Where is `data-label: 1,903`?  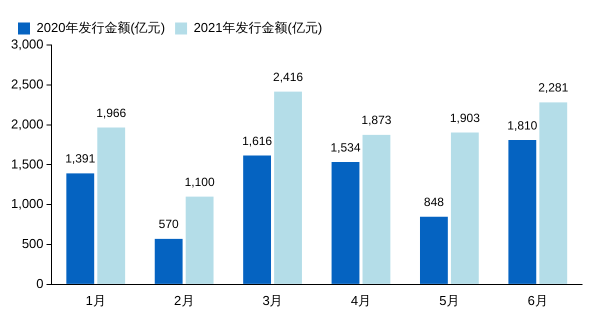 data-label: 1,903 is located at coordinates (465, 117).